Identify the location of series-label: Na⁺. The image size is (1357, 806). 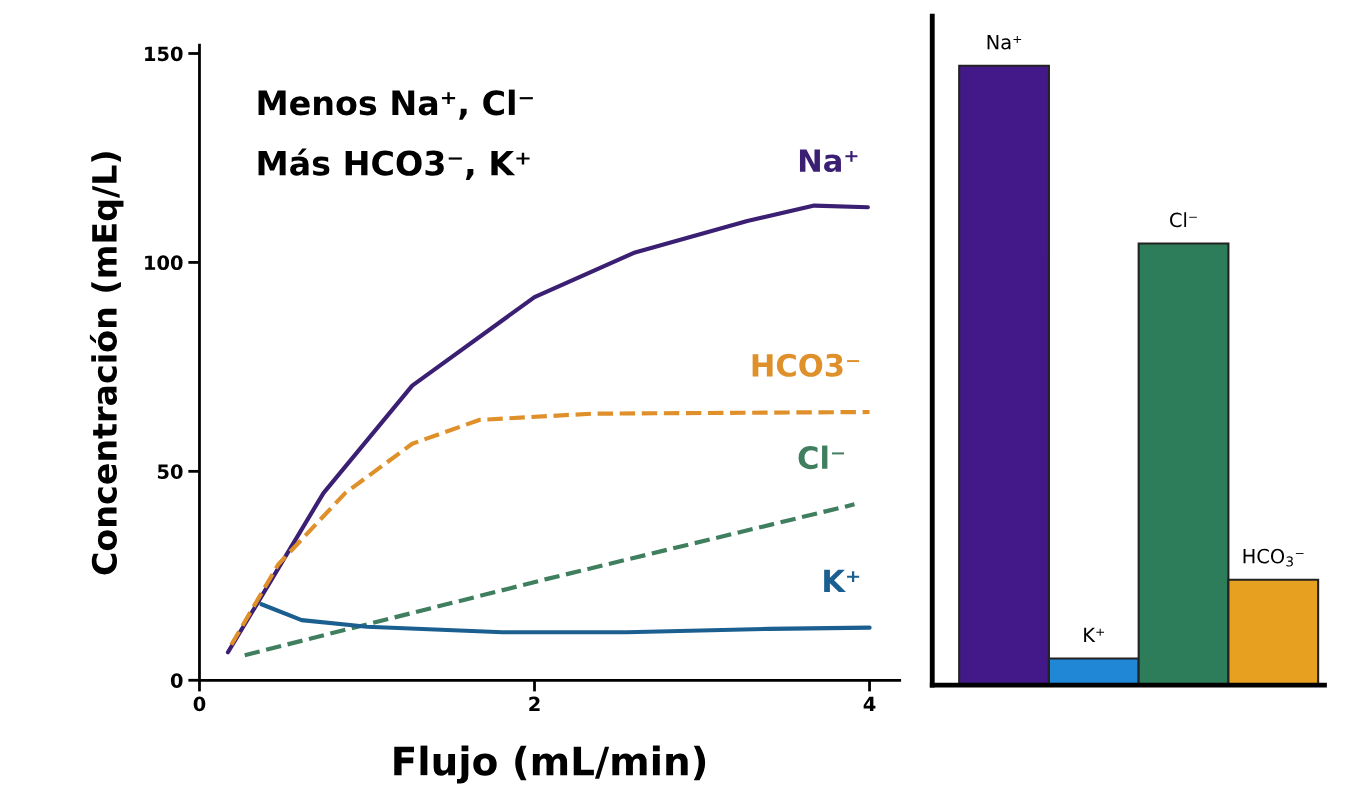
(828, 161).